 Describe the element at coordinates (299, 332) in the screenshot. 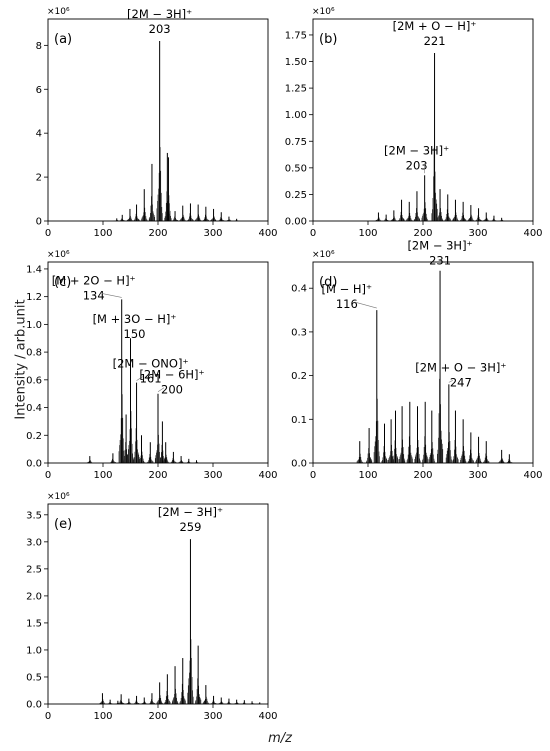

I see `y-tick-label: 0.3` at that location.